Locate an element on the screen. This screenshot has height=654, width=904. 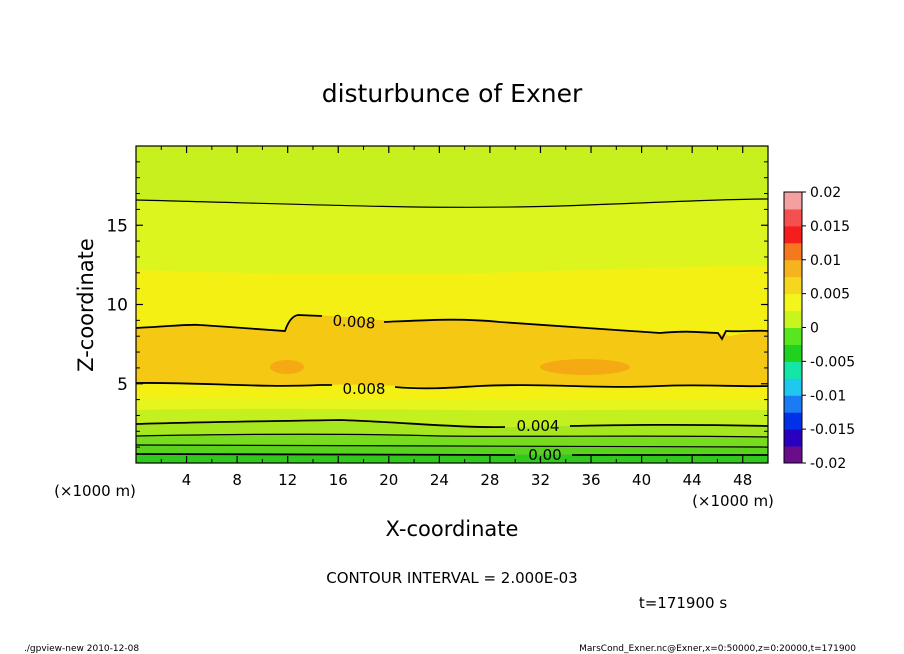
colorbar-tick-label: -0.015 is located at coordinates (832, 430).